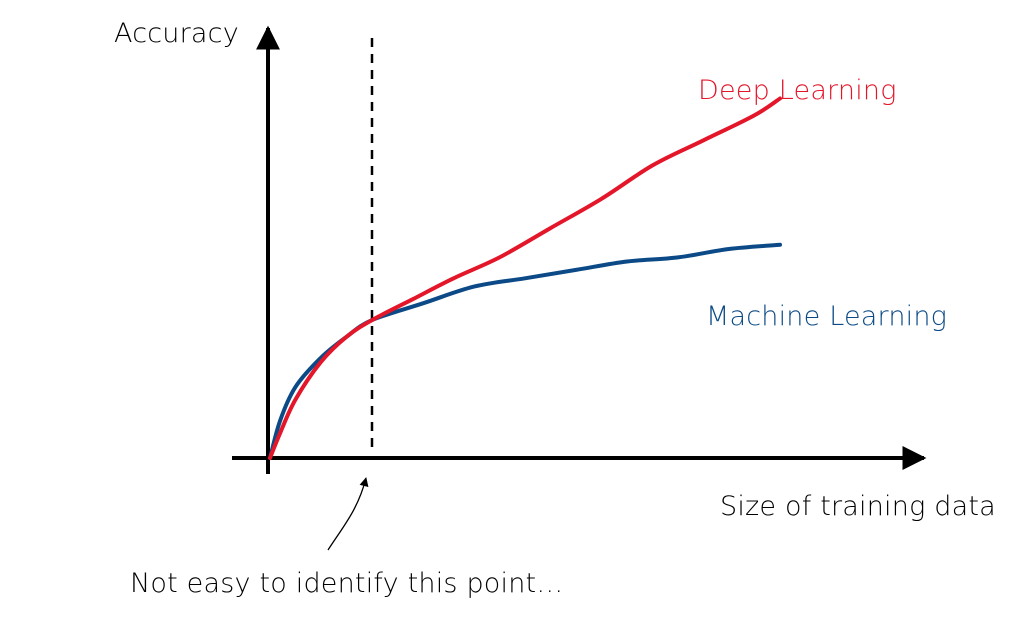  Describe the element at coordinates (858, 506) in the screenshot. I see `x-axis-label: Size of training data` at that location.